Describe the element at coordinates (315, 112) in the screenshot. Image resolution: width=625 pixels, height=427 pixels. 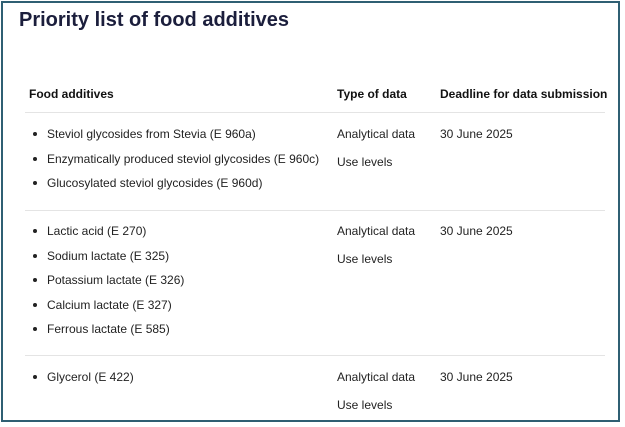
I see `header-divider` at that location.